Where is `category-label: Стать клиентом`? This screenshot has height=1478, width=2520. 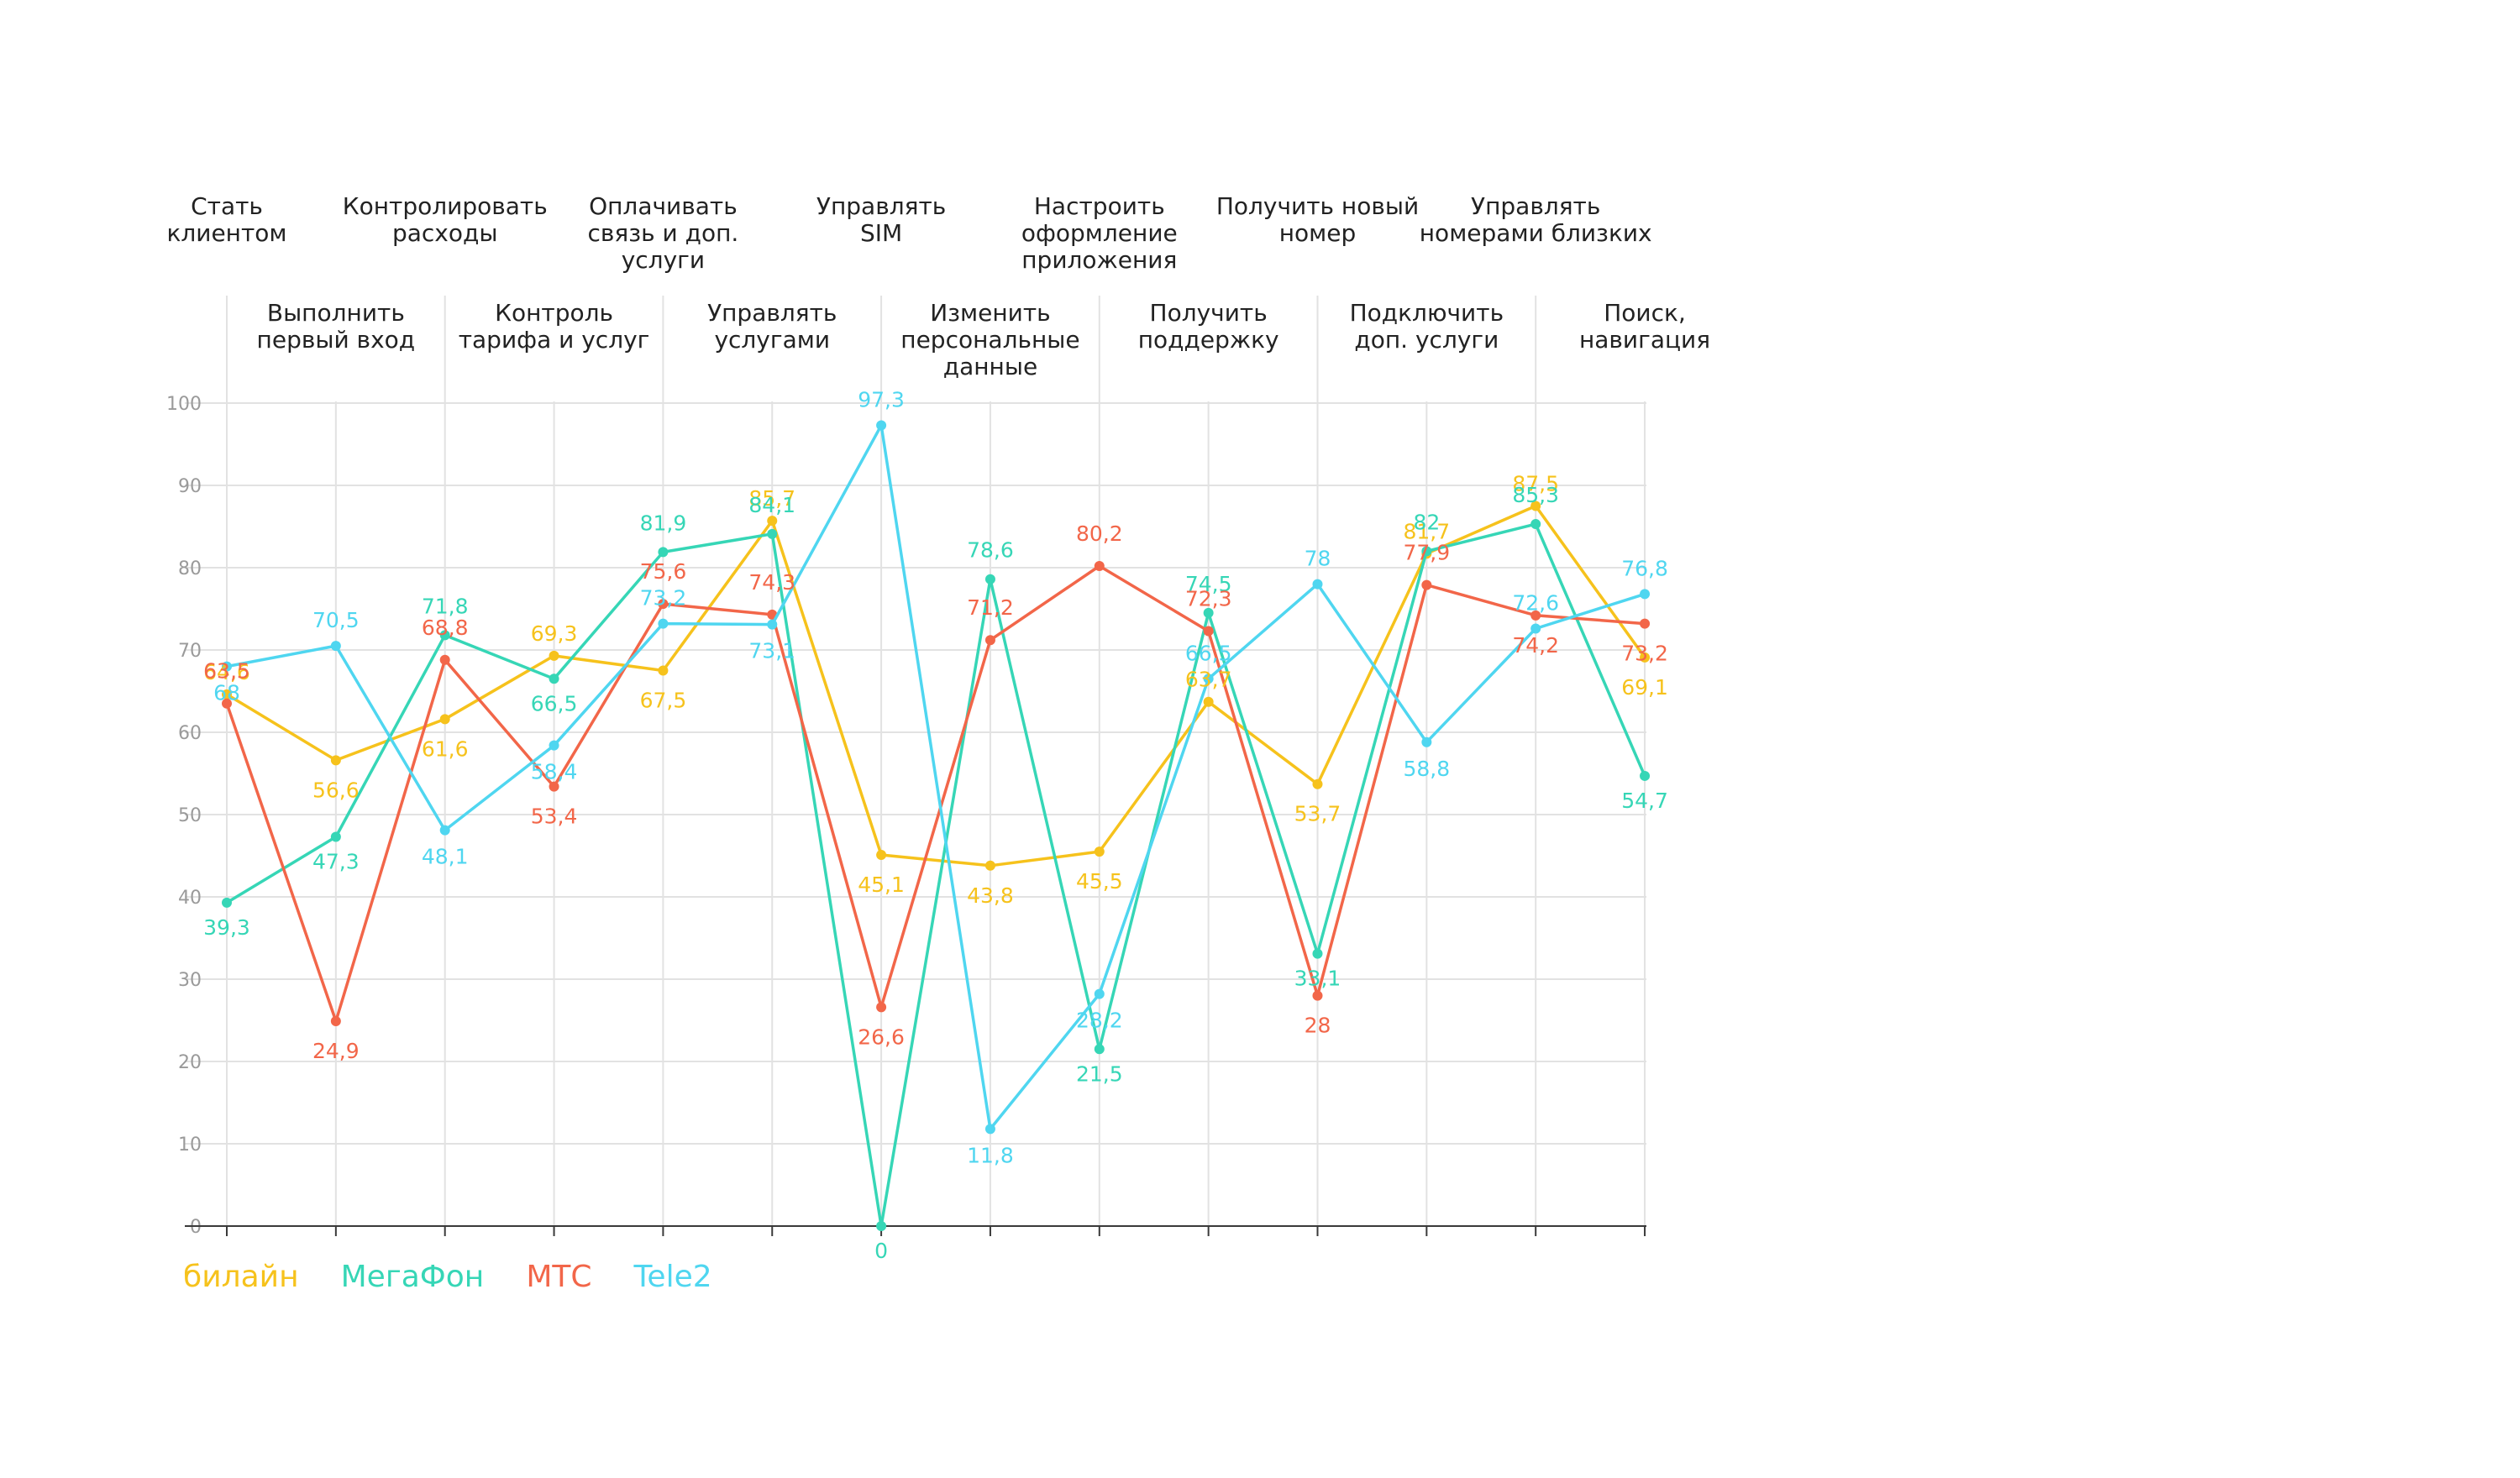 category-label: Стать клиентом is located at coordinates (226, 219).